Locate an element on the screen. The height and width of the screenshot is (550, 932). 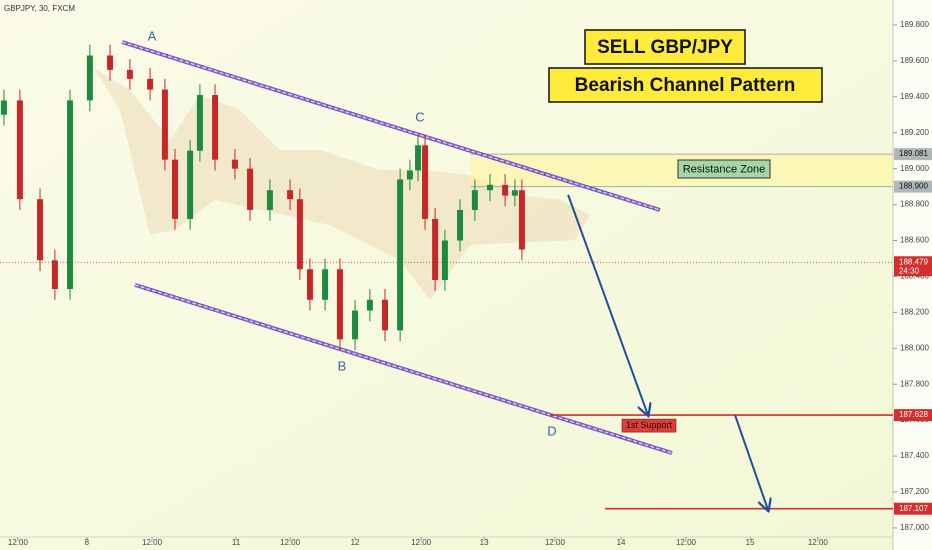
y-tick-label: 187.400 is located at coordinates (914, 455).